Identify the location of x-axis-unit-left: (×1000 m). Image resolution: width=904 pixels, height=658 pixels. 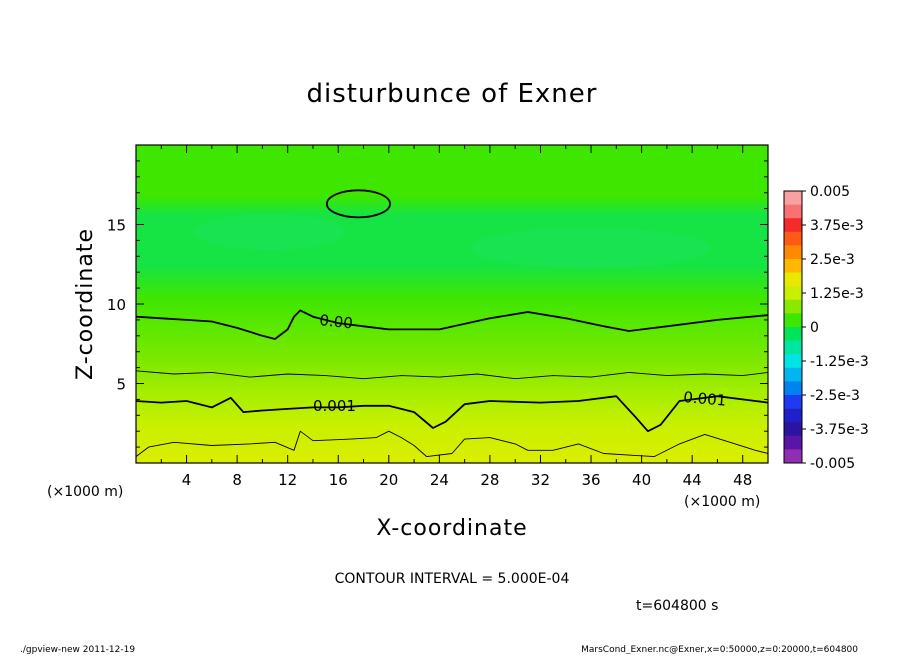
(85, 492).